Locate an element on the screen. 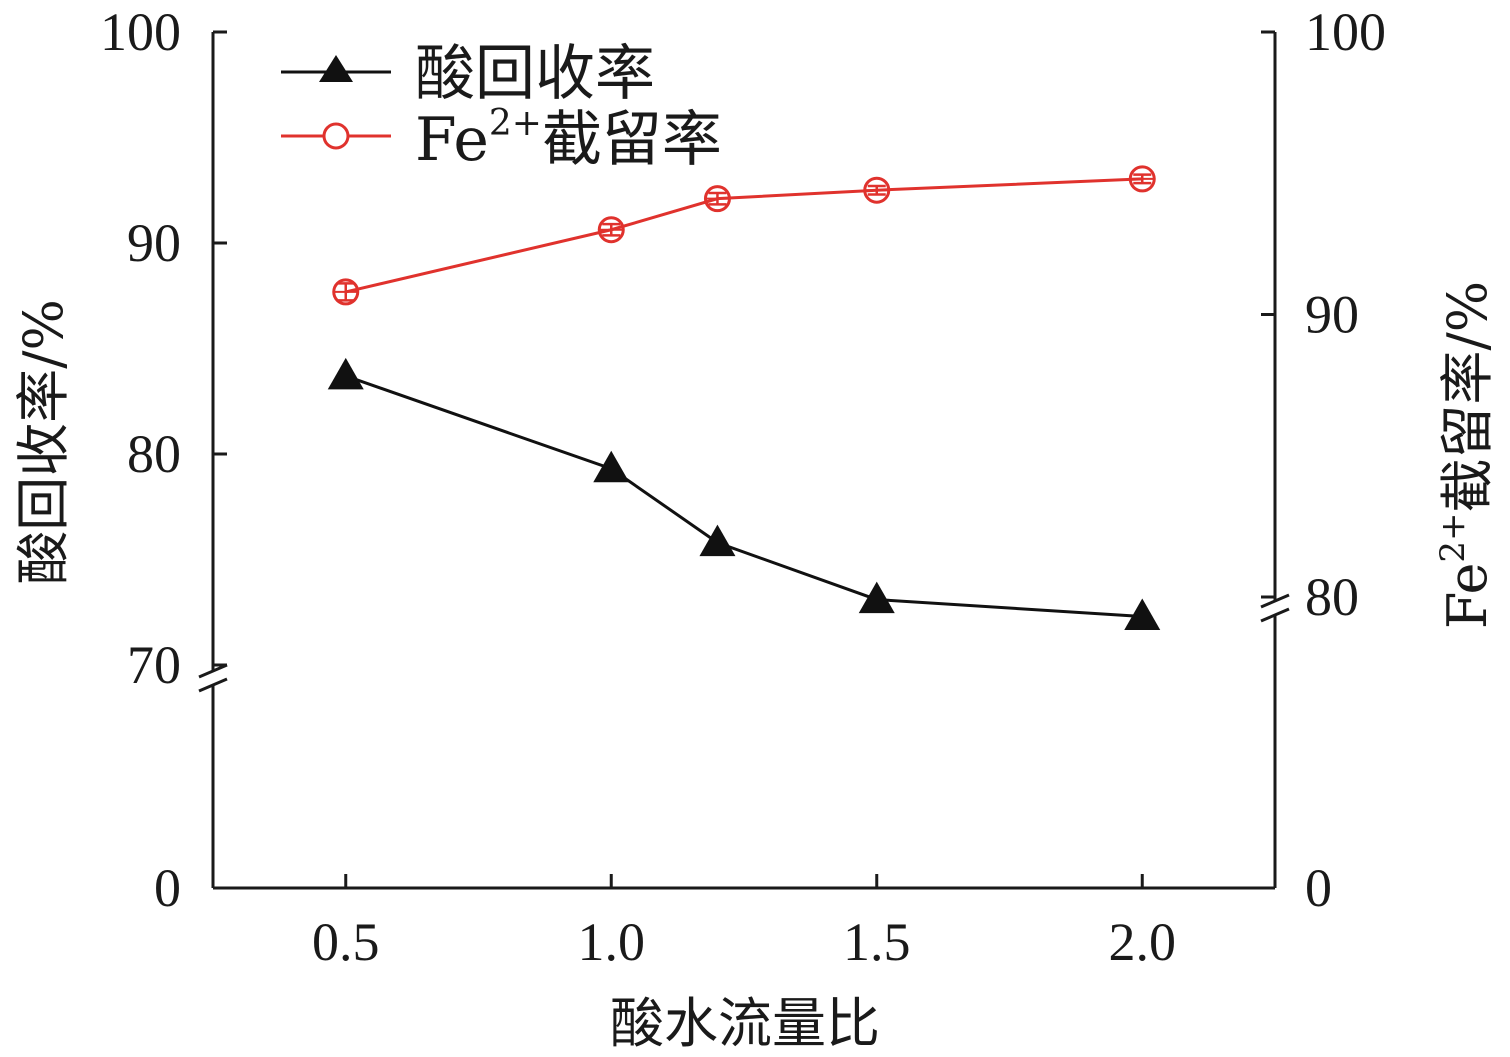 This screenshot has width=1510, height=1057. left-y-tick-label: 90 is located at coordinates (154, 243).